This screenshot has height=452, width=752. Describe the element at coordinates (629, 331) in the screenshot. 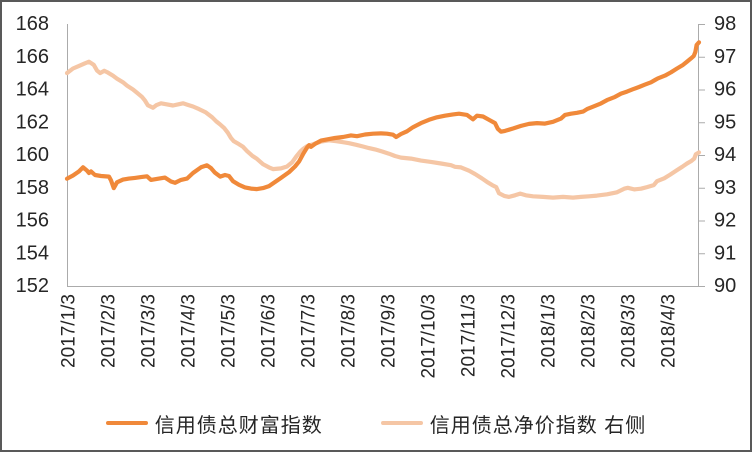

I see `x-tick-label: 2018/3/3` at that location.